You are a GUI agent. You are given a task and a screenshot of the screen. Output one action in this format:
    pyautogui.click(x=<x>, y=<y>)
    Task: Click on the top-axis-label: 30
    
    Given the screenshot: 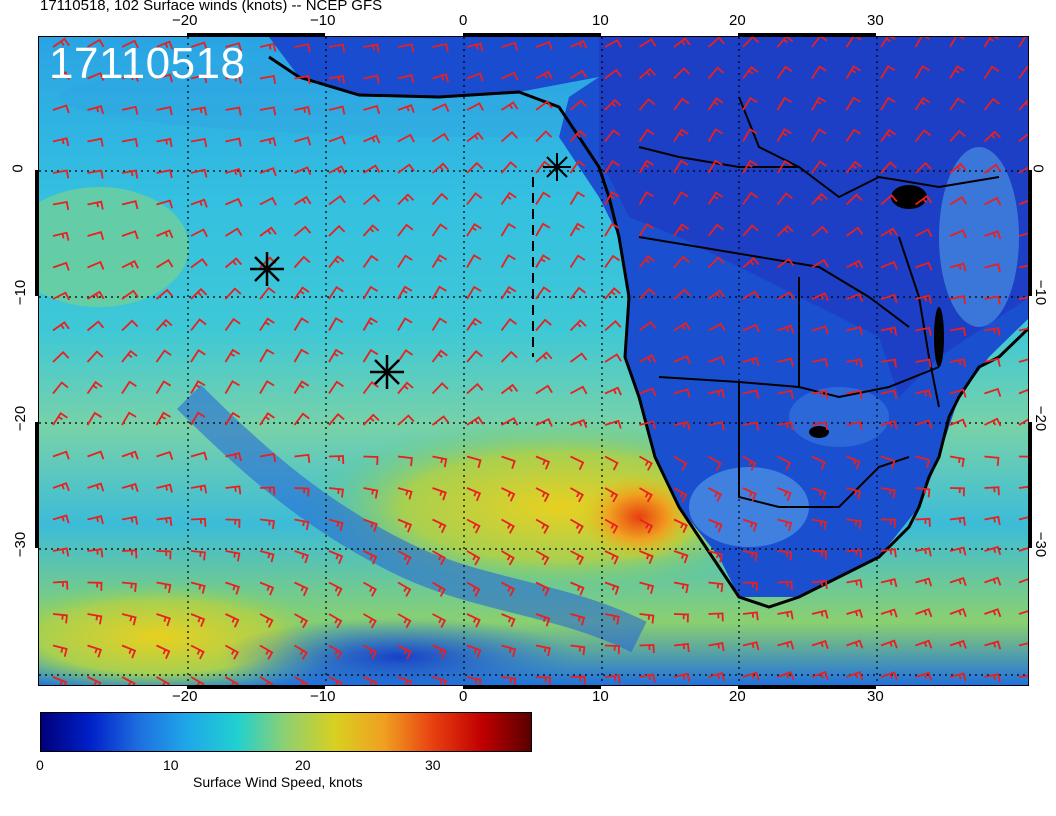 What is the action you would take?
    pyautogui.click(x=875, y=20)
    